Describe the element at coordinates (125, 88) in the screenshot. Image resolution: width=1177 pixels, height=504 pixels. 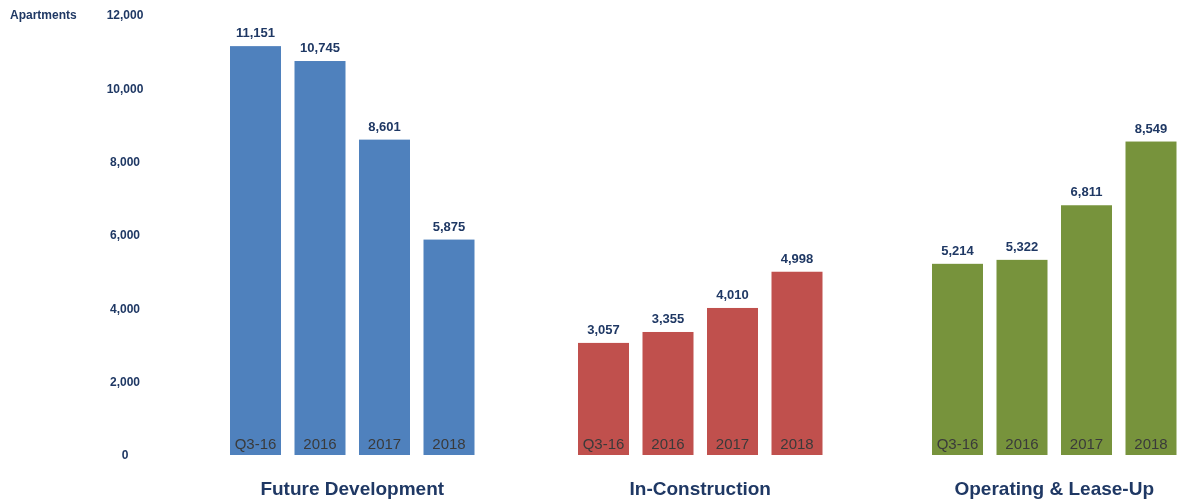
I see `y-tick-label: 10,000` at that location.